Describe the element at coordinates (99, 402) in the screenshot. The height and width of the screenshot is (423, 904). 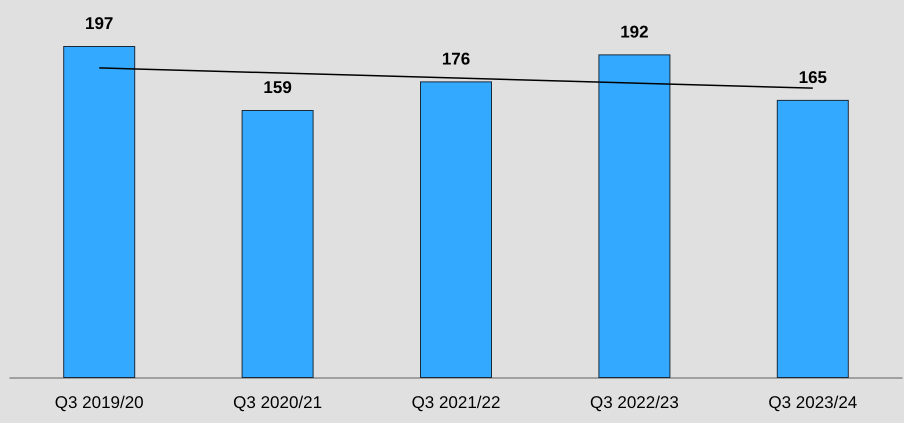
I see `x-tick-label: Q3 2019/20` at that location.